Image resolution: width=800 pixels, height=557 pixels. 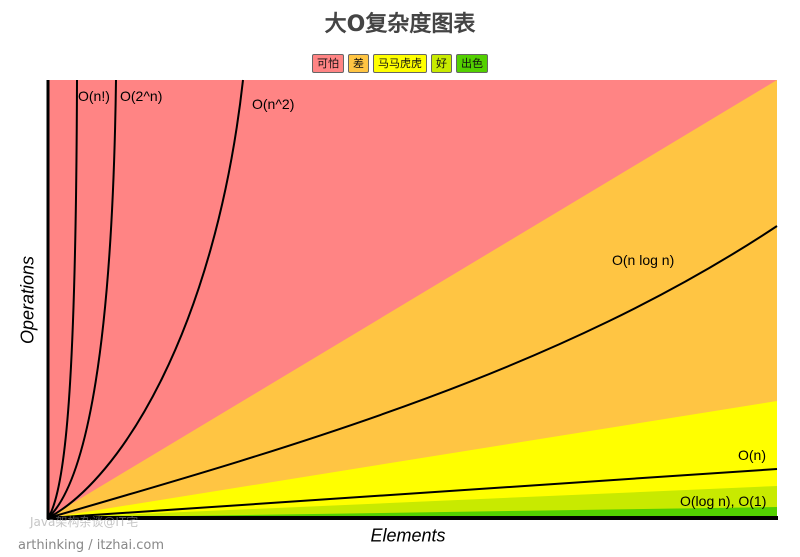 What do you see at coordinates (643, 260) in the screenshot?
I see `label-linearithmic: O(n log n)` at bounding box center [643, 260].